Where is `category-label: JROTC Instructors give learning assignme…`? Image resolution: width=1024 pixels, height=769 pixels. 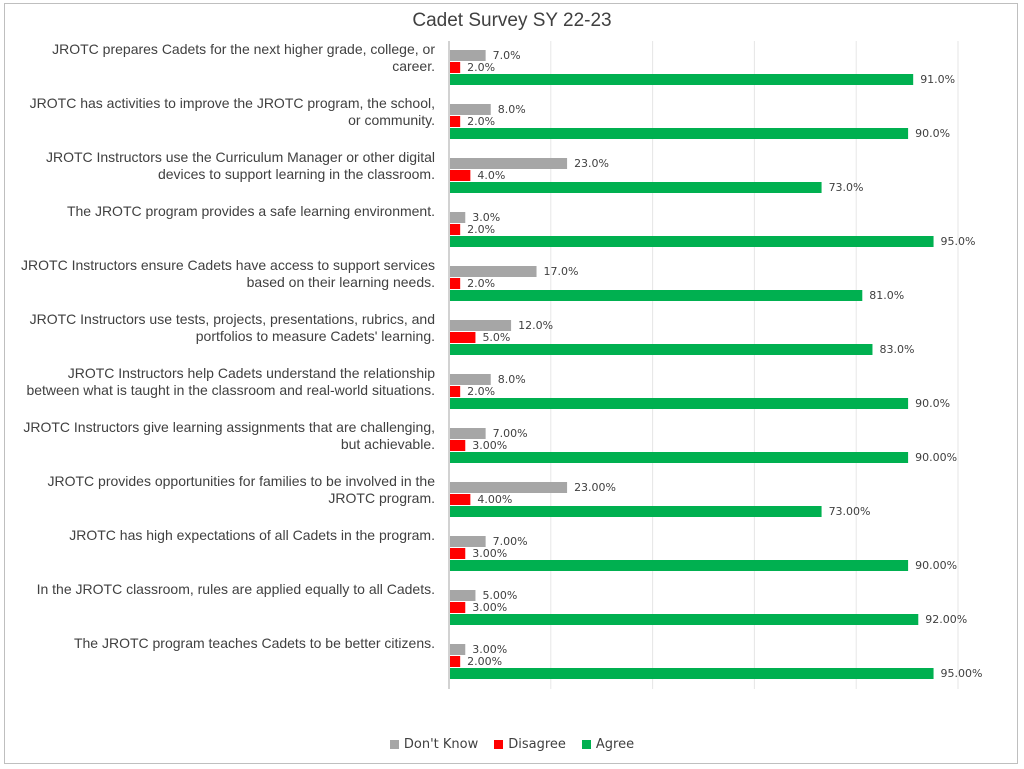 category-label: JROTC Instructors give learning assignme… is located at coordinates (229, 435).